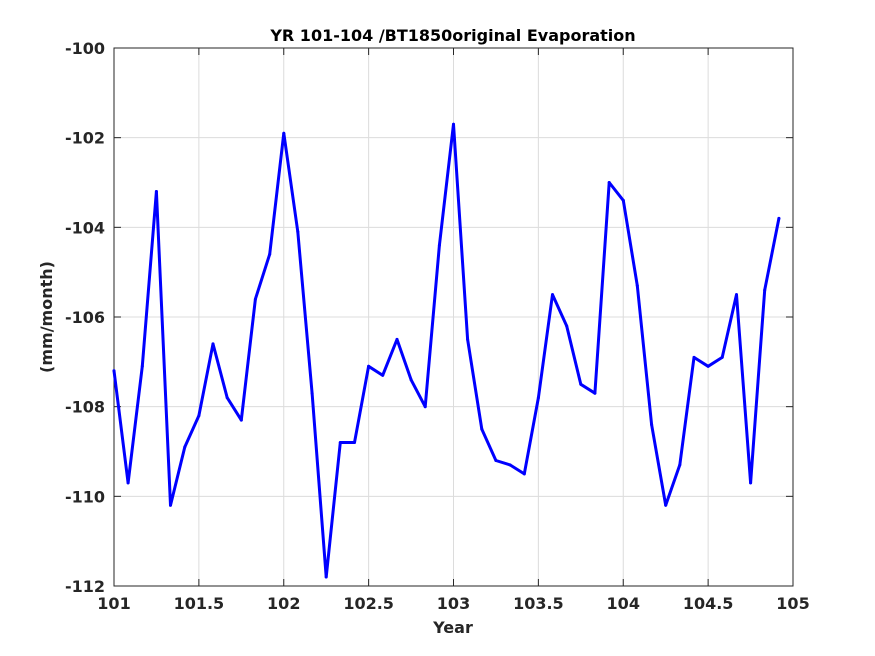 The height and width of the screenshot is (656, 875). Describe the element at coordinates (199, 603) in the screenshot. I see `x-tick-label: 101.5` at that location.